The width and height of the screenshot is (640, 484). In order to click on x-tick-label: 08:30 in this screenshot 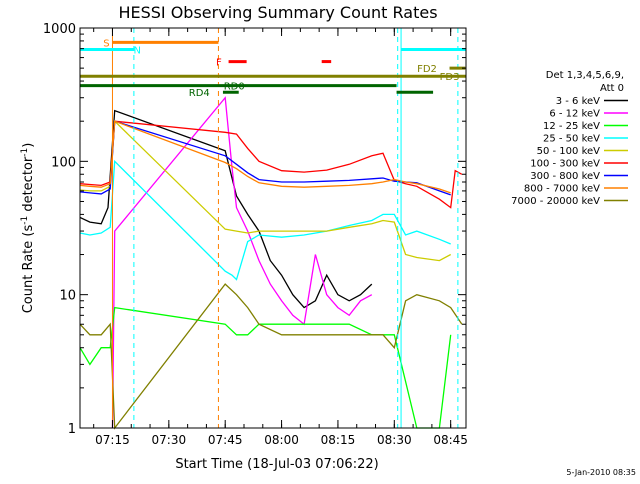, I will do `click(394, 440)`.